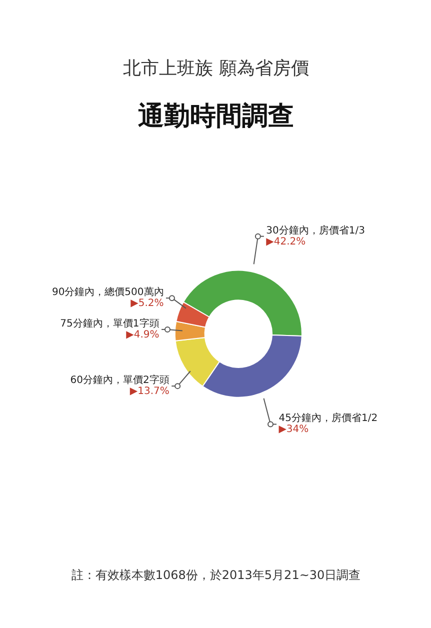 This screenshot has width=431, height=628. I want to click on slice-label: 30分鐘內，房價省1/3, so click(315, 230).